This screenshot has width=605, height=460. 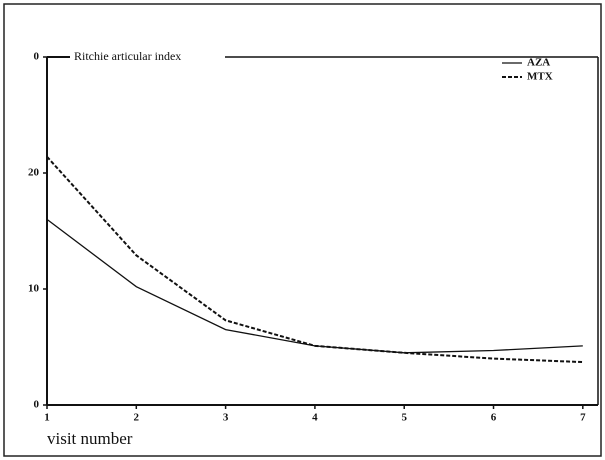 What do you see at coordinates (127, 56) in the screenshot?
I see `chart-title: Ritchie articular index` at bounding box center [127, 56].